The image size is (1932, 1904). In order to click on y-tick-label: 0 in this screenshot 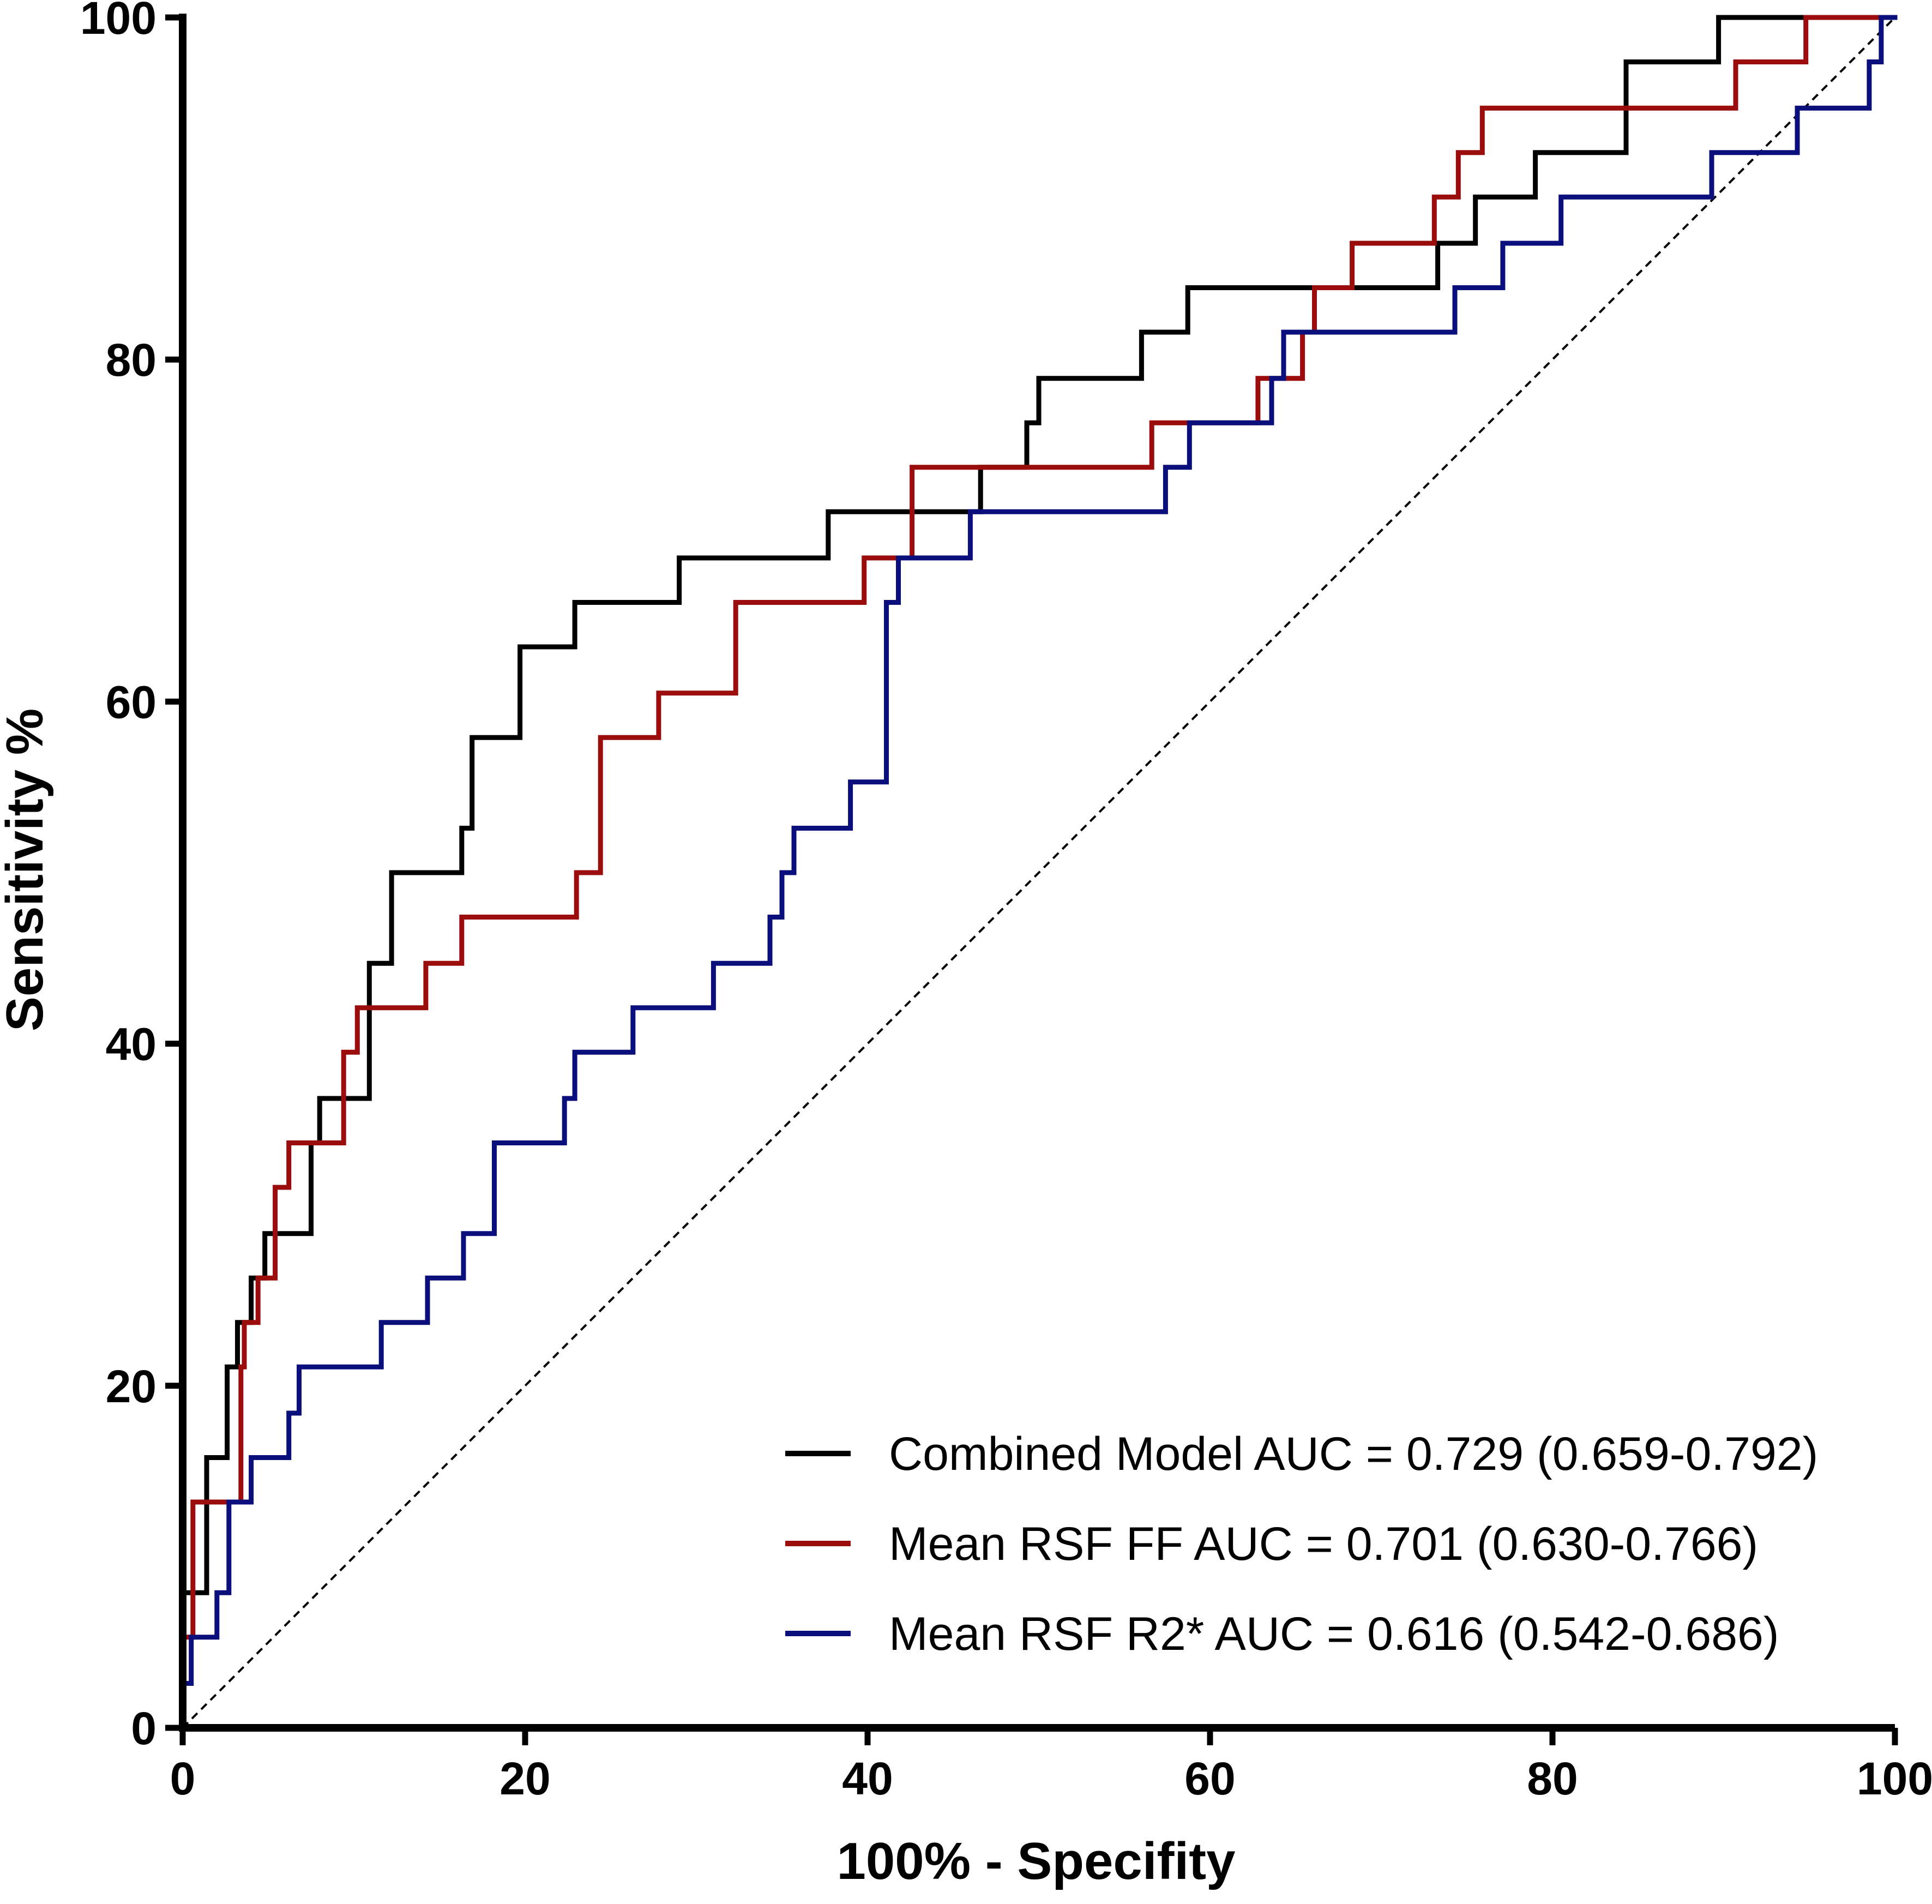, I will do `click(144, 1729)`.